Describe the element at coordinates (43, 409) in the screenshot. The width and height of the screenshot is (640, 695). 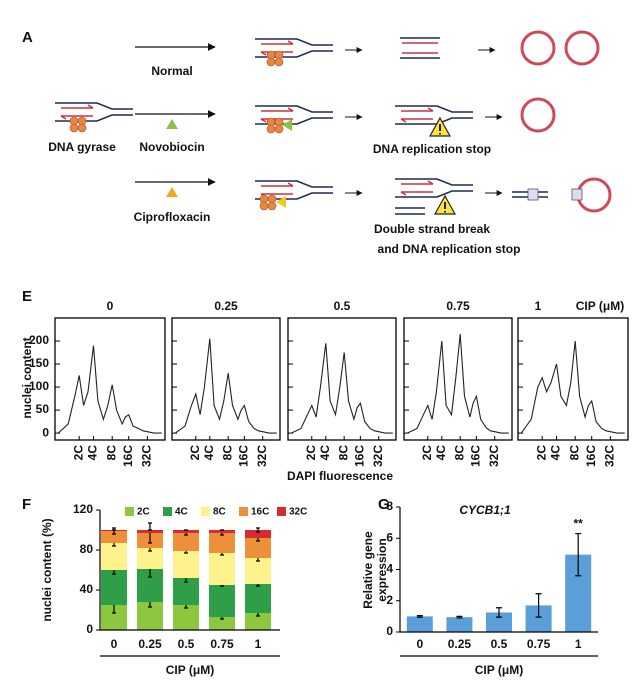
I see `y-tick-label: 50` at that location.